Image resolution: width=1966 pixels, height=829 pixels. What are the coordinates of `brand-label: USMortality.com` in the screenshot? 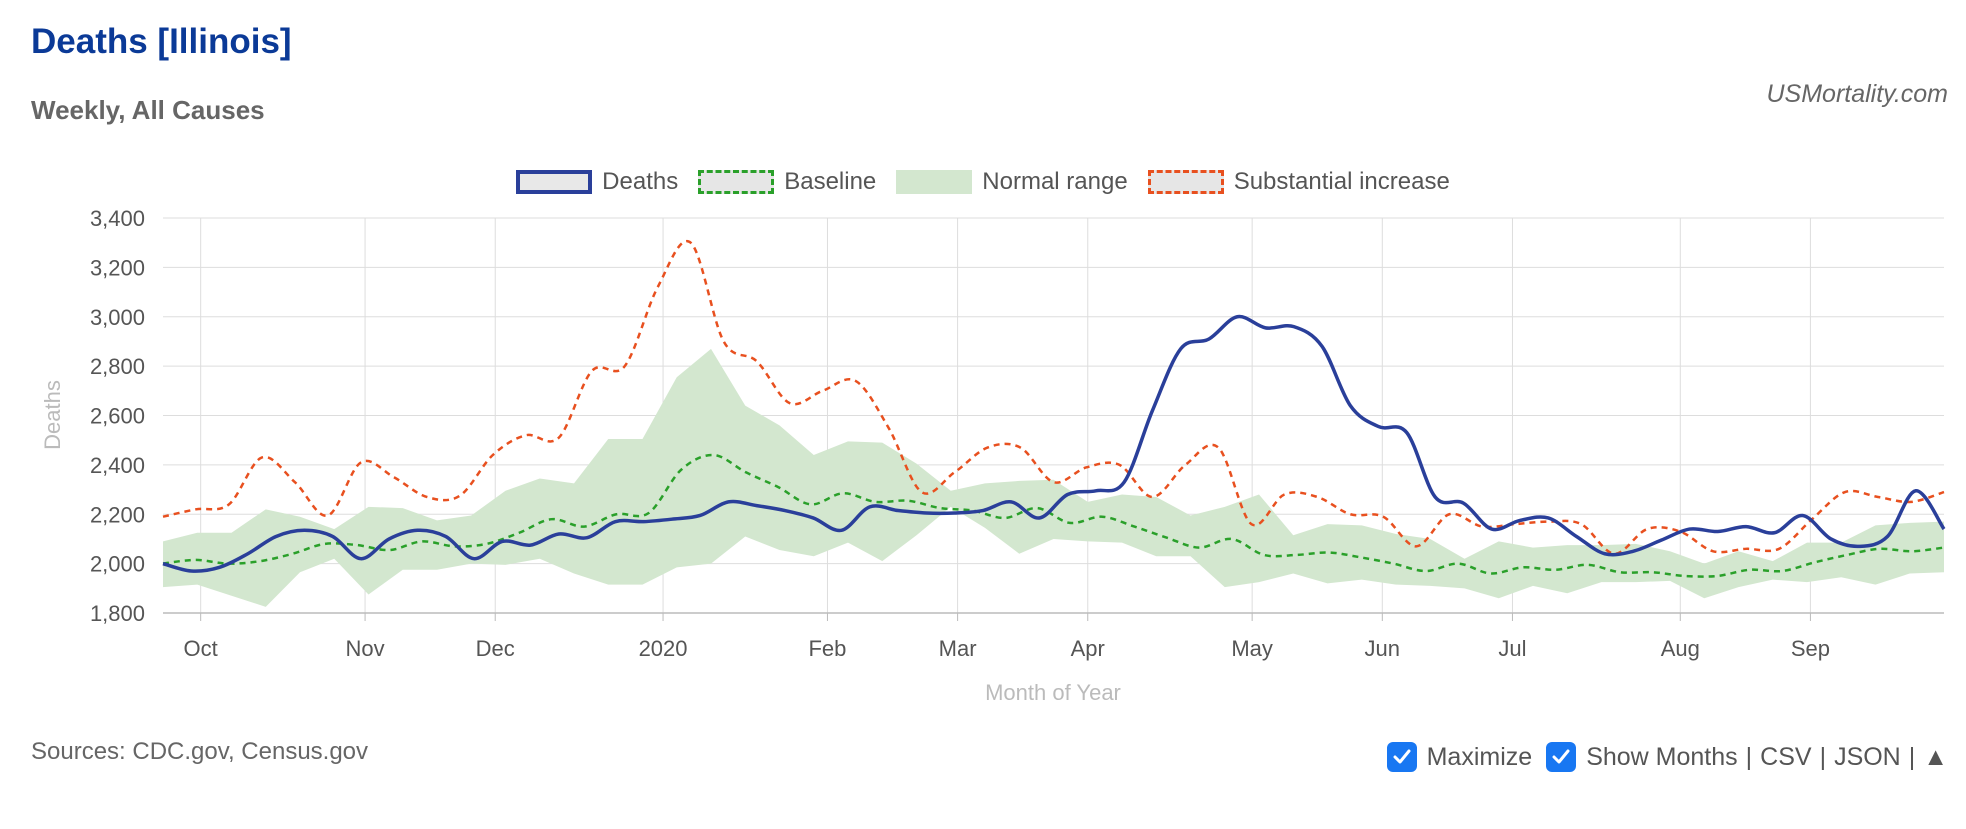 It's located at (1857, 94).